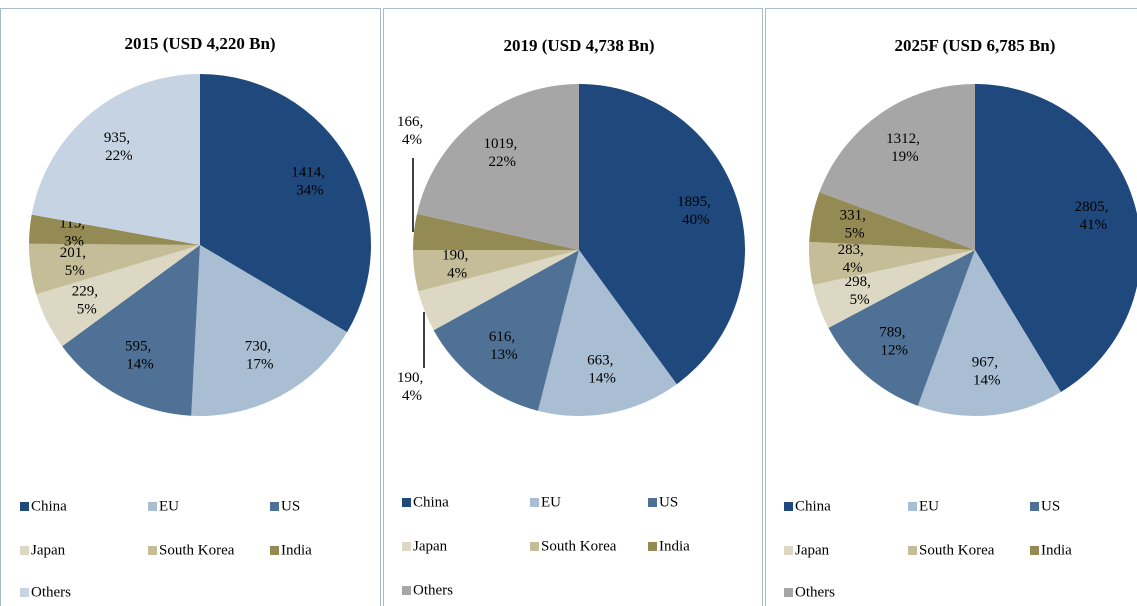 This screenshot has width=1137, height=606. I want to click on chart-title: 2019 (USD 4,738 Bn), so click(578, 45).